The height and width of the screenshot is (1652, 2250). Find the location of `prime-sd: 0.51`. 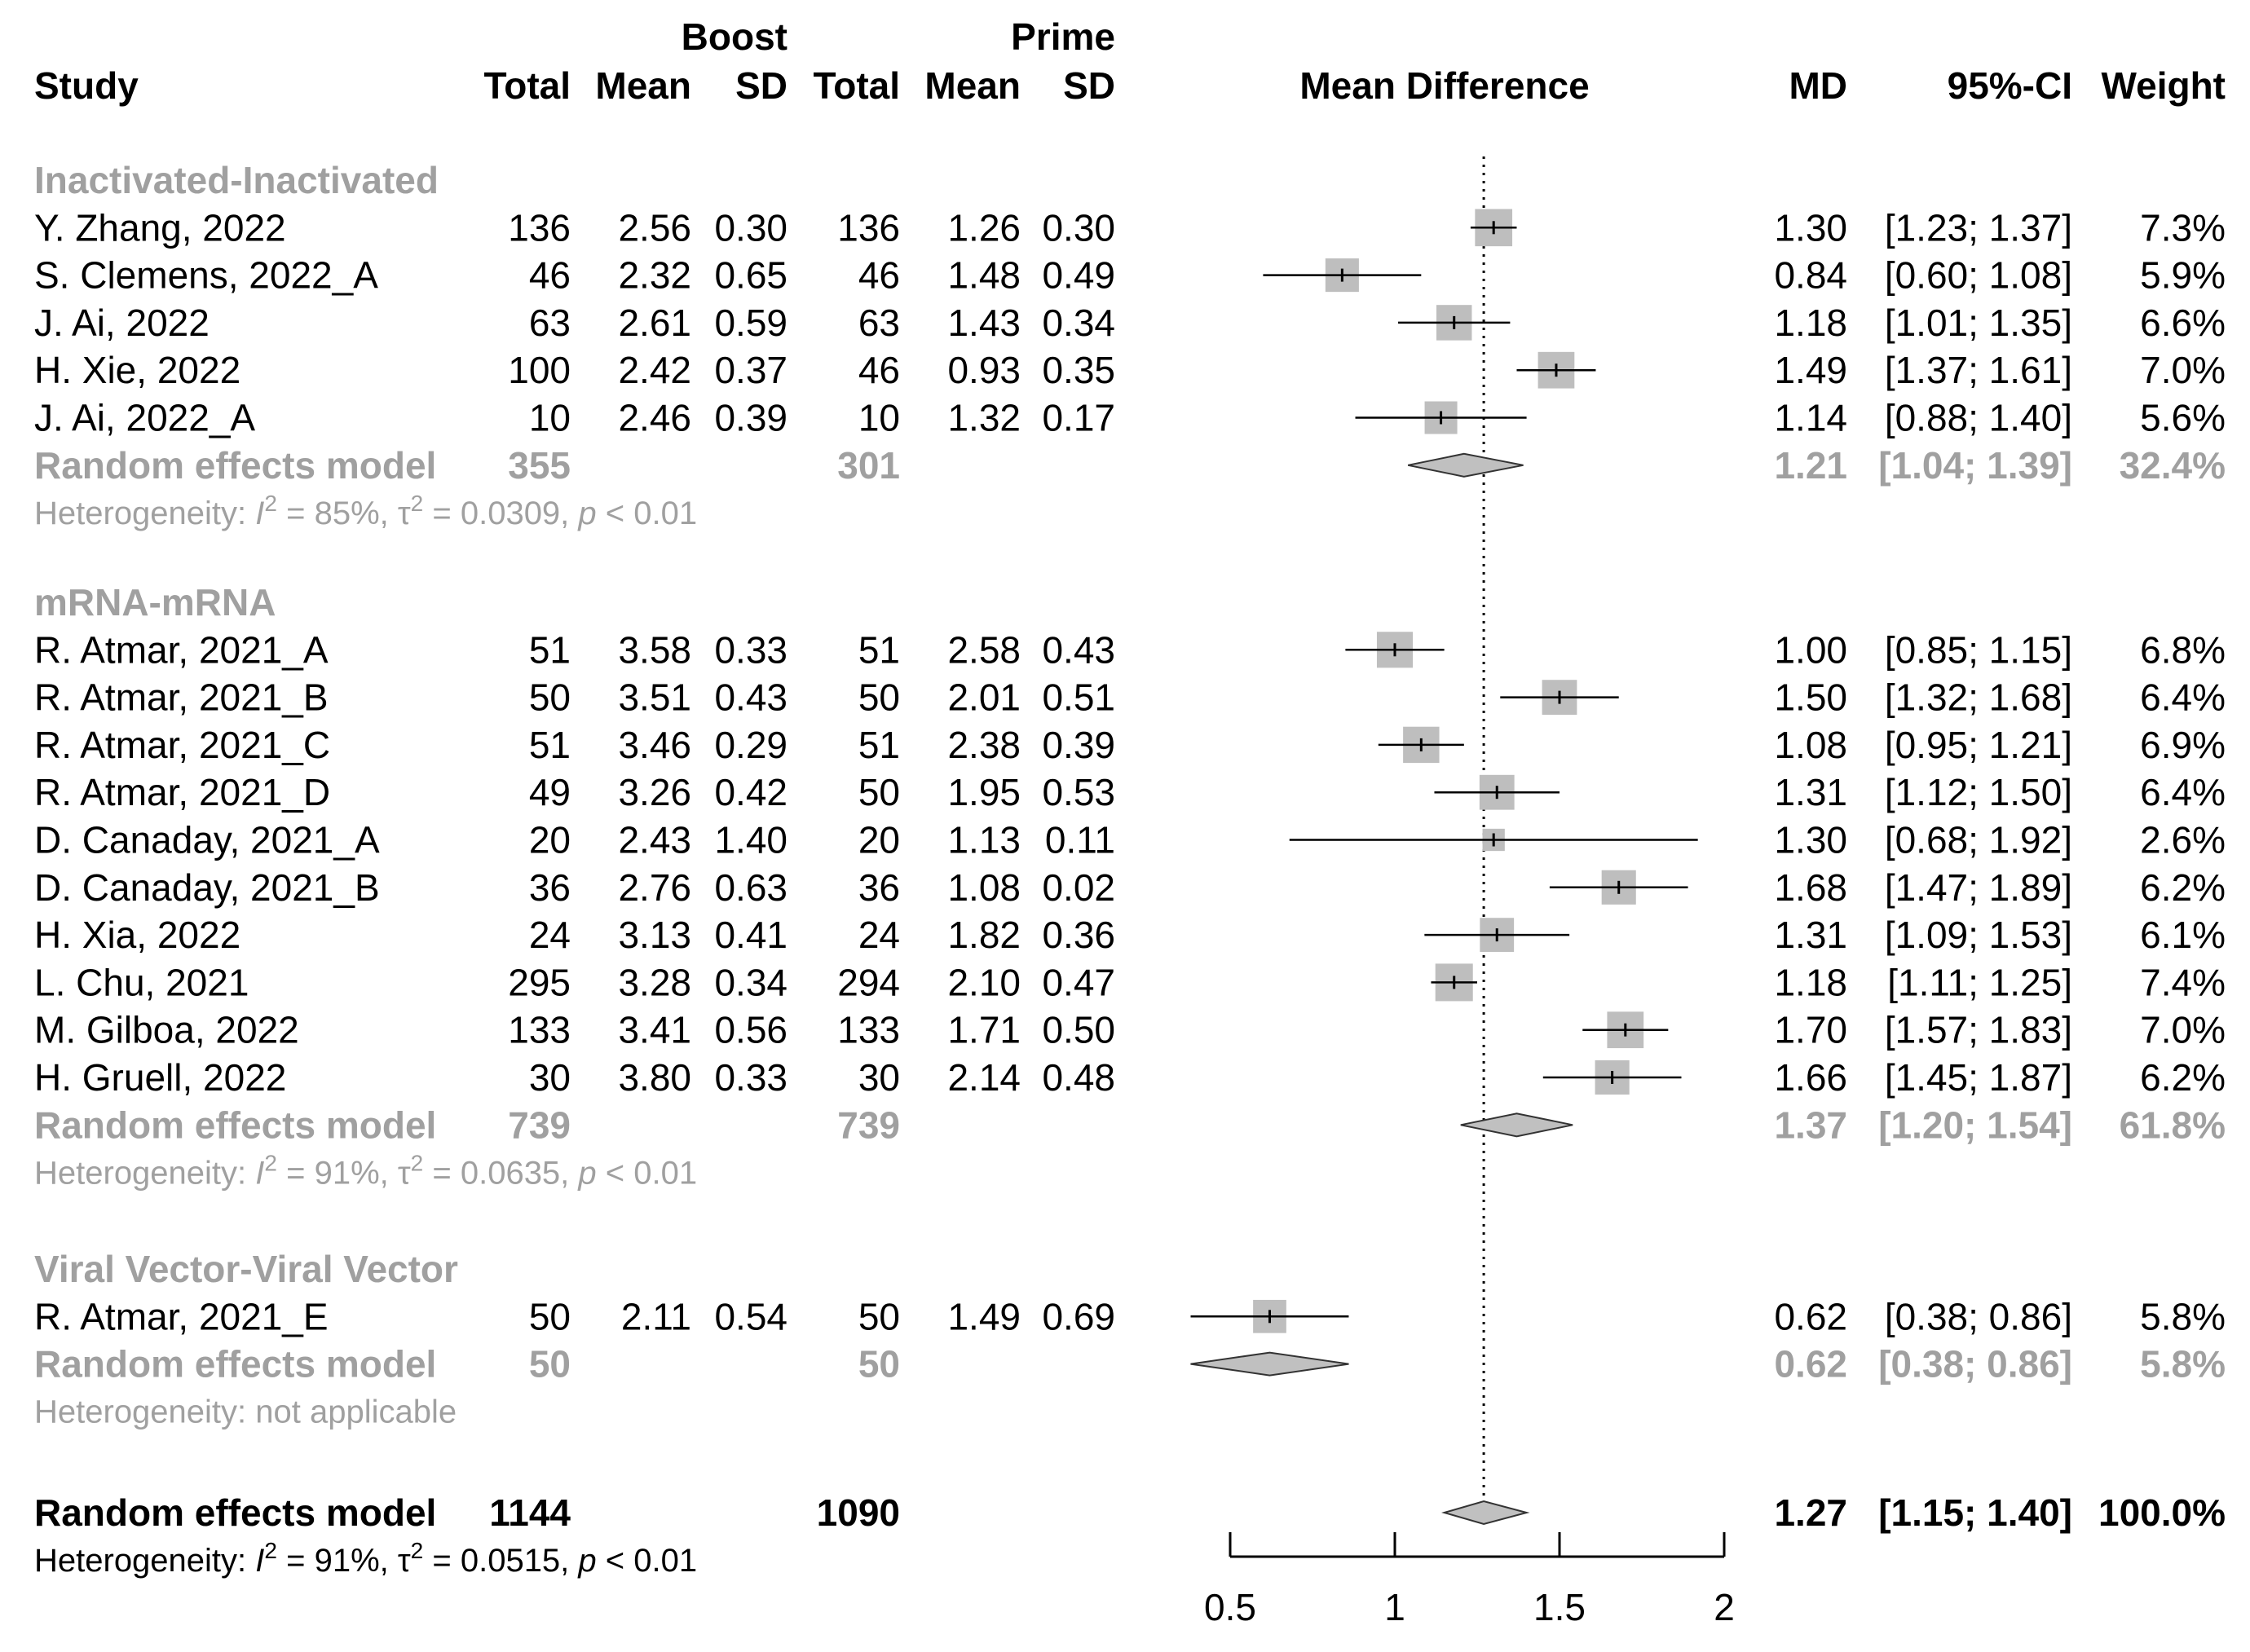

prime-sd: 0.51 is located at coordinates (1078, 698).